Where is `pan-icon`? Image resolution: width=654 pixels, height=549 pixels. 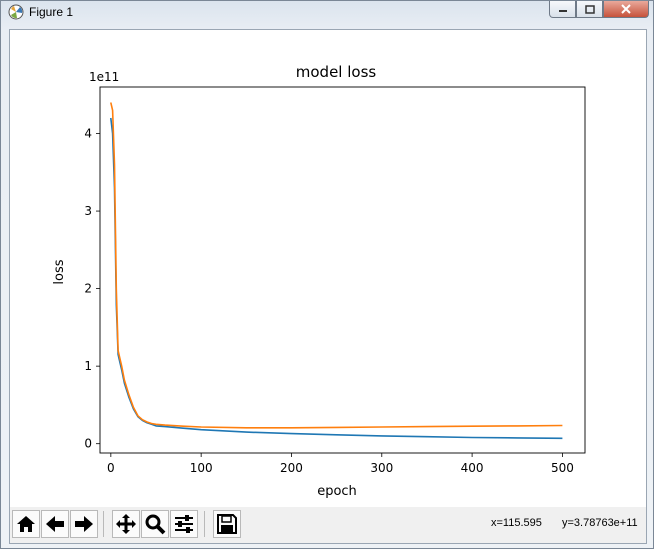
pan-icon is located at coordinates (126, 524).